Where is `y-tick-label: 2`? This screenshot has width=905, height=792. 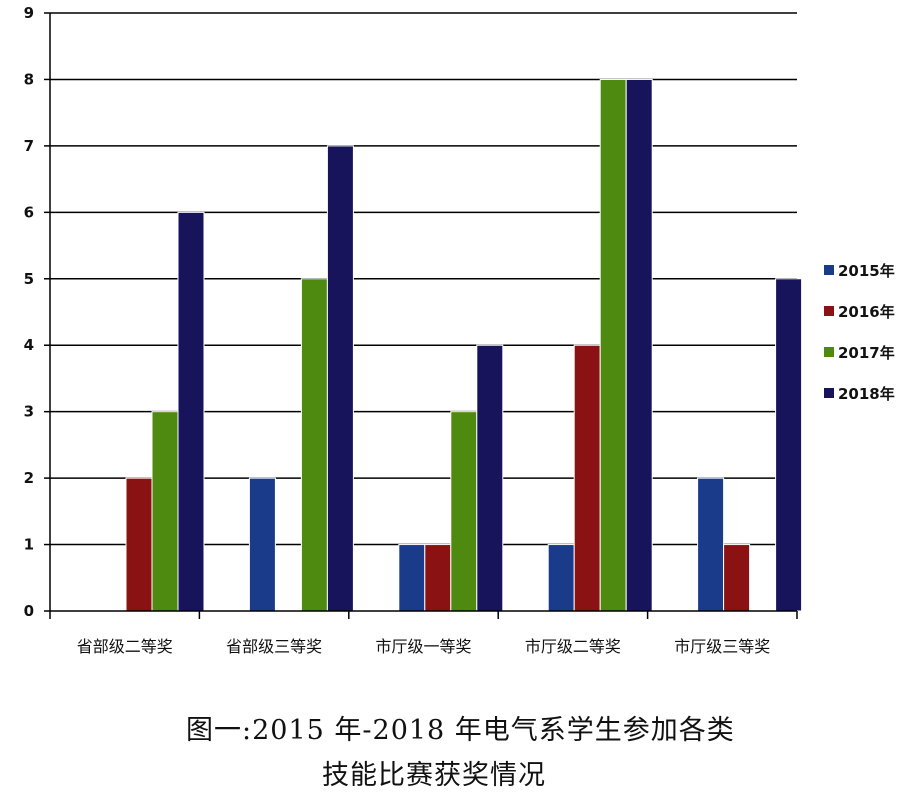
y-tick-label: 2 is located at coordinates (29, 478).